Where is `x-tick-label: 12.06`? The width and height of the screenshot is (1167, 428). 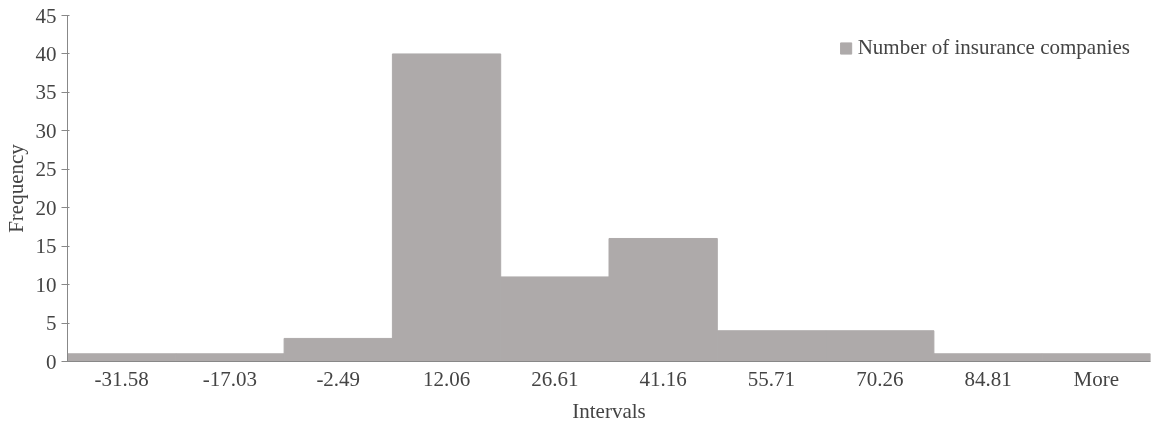 x-tick-label: 12.06 is located at coordinates (446, 378).